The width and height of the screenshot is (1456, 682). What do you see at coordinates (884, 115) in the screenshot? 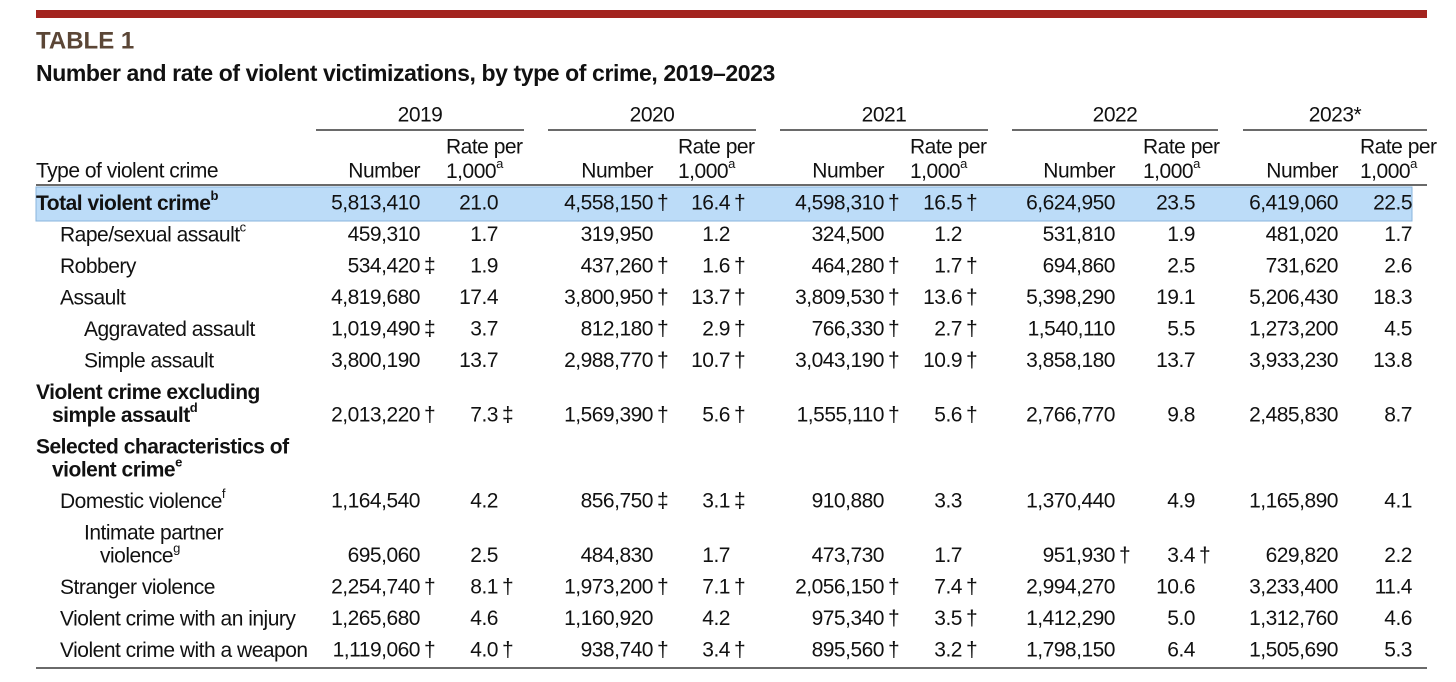
I see `year-header: 2021` at bounding box center [884, 115].